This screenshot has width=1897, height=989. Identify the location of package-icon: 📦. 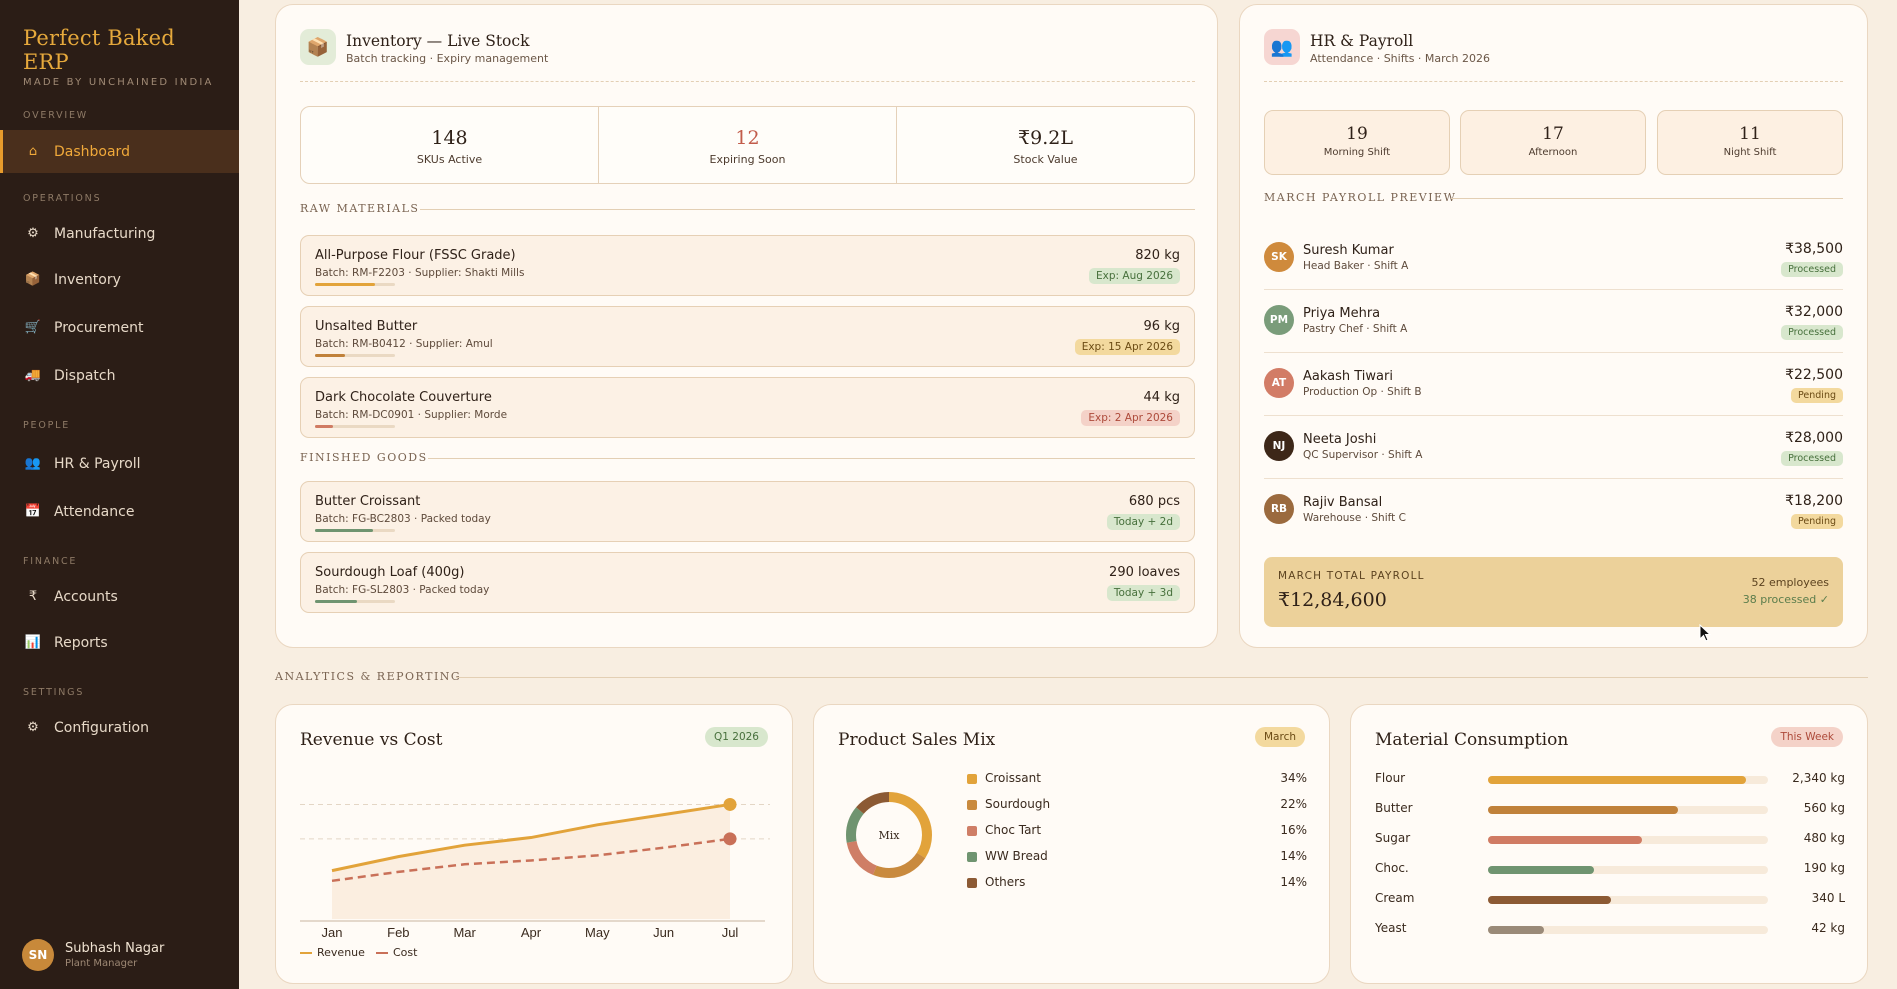
(33, 279).